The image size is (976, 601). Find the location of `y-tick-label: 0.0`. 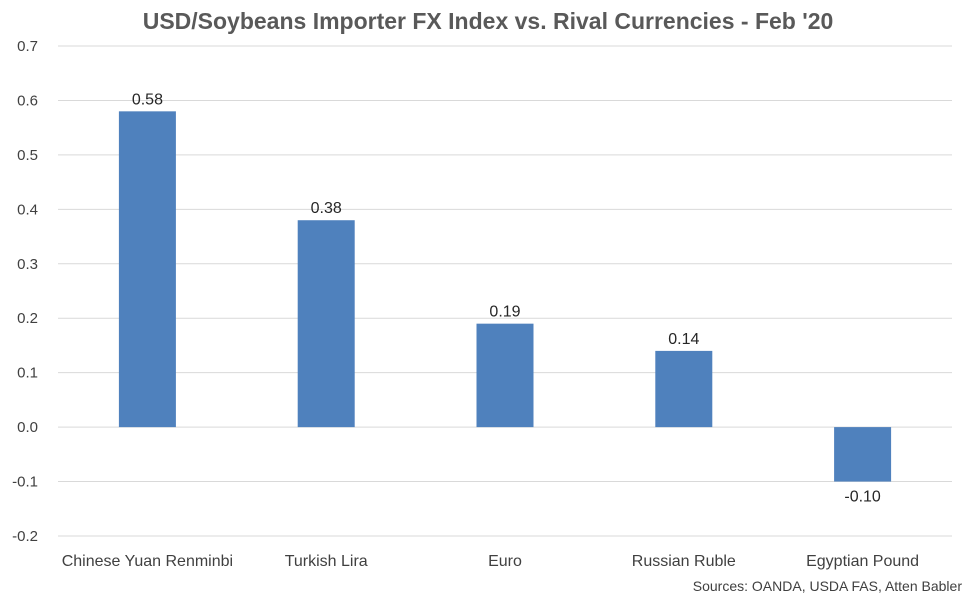

y-tick-label: 0.0 is located at coordinates (27, 427).